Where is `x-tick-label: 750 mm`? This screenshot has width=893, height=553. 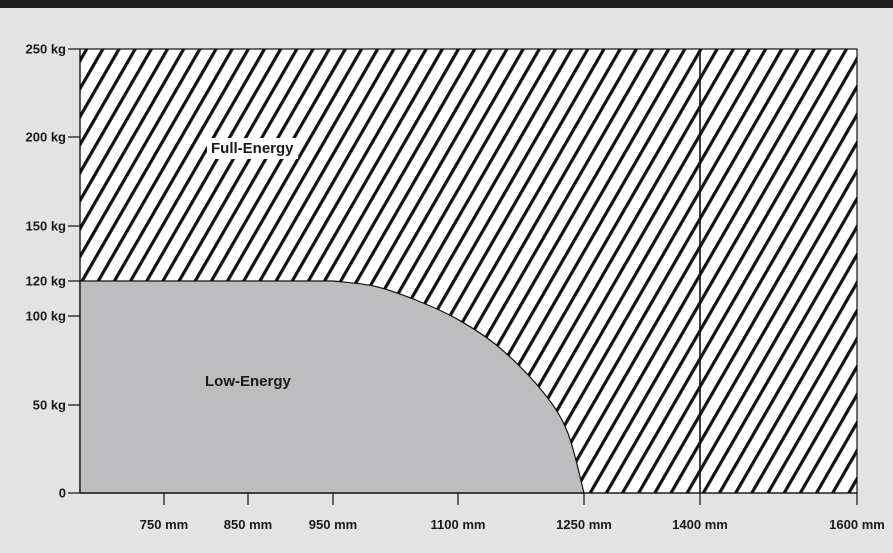 x-tick-label: 750 mm is located at coordinates (164, 524).